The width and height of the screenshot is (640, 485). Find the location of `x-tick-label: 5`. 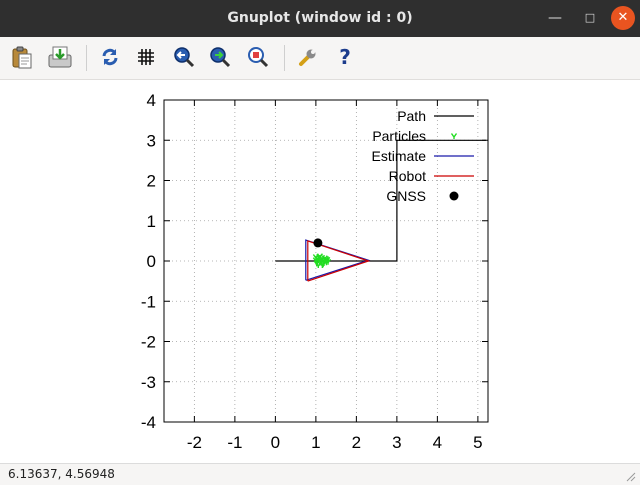

x-tick-label: 5 is located at coordinates (477, 442).